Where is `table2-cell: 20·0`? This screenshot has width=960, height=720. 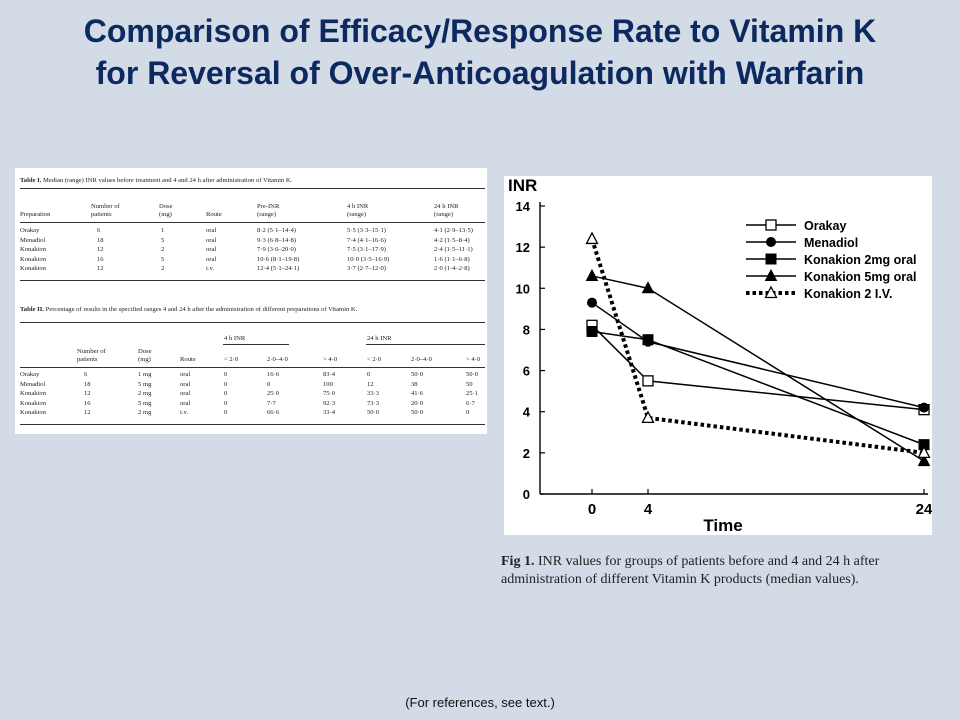
table2-cell: 20·0 is located at coordinates (417, 403).